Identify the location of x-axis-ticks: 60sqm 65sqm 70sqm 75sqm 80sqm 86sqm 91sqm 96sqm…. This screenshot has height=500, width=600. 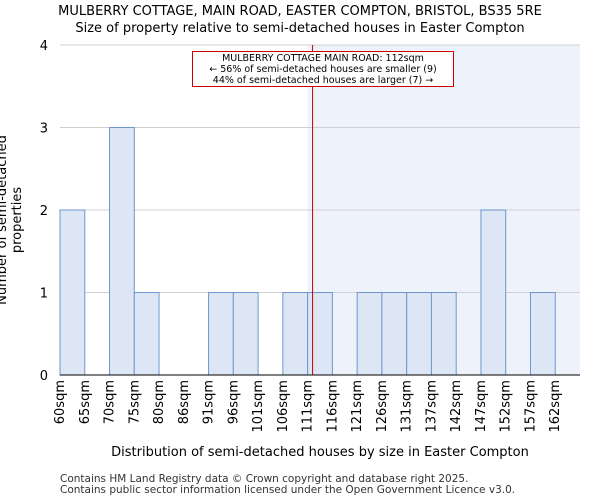
(308, 406).